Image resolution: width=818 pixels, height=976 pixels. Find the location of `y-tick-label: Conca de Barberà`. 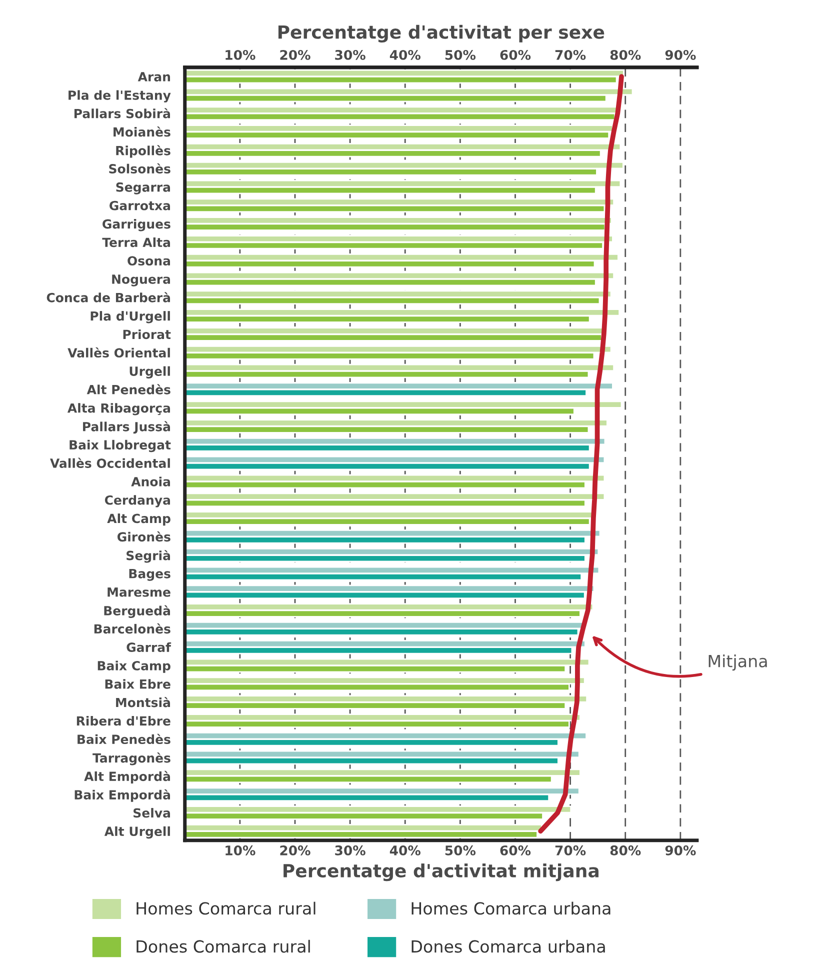

y-tick-label: Conca de Barberà is located at coordinates (108, 297).